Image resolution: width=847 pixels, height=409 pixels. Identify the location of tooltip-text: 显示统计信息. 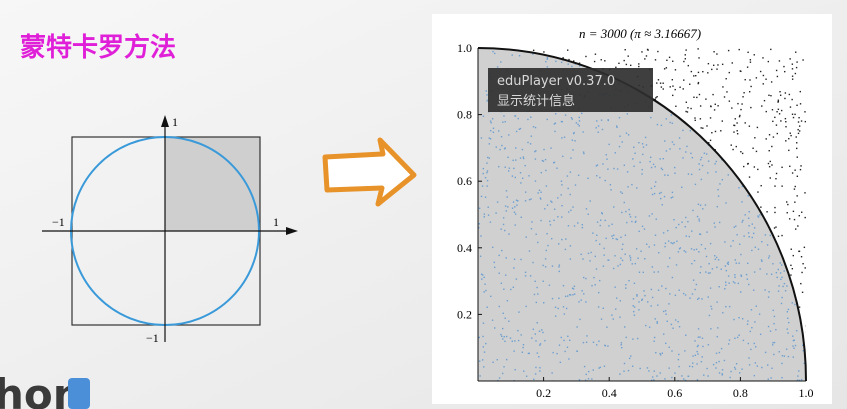
(536, 101).